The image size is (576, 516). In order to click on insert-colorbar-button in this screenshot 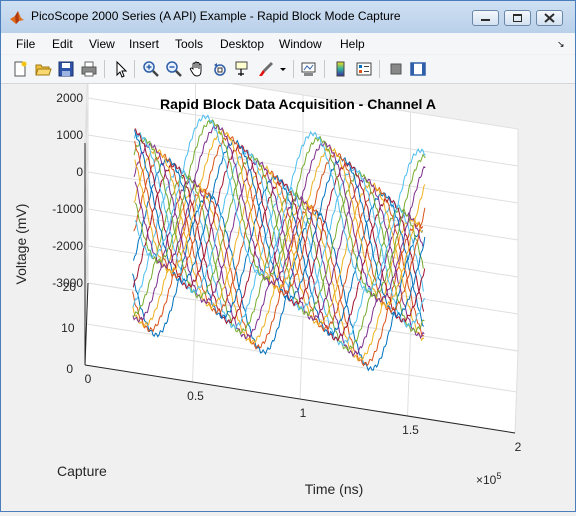, I will do `click(341, 69)`.